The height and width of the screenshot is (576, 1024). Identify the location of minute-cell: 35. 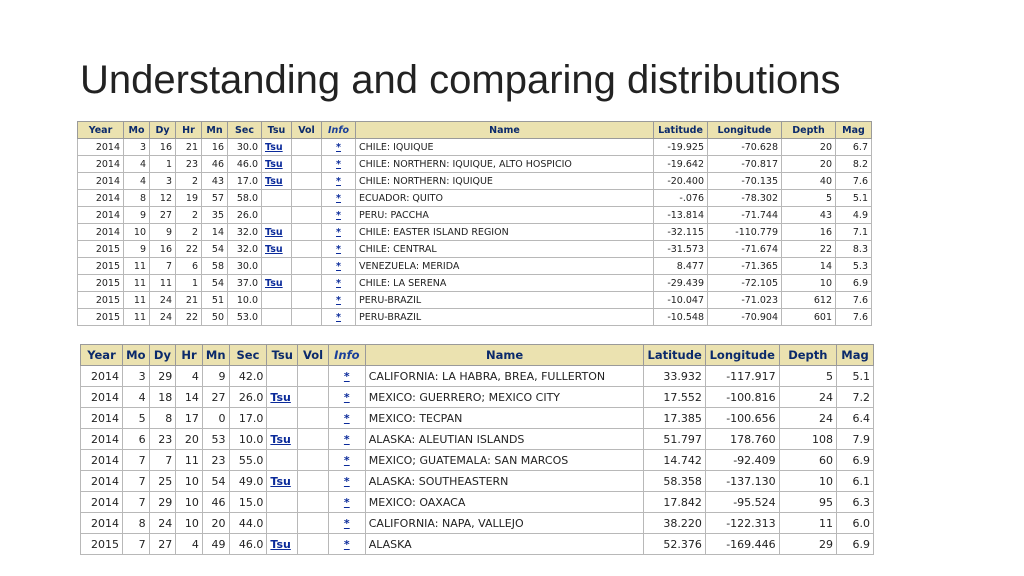
(214, 215).